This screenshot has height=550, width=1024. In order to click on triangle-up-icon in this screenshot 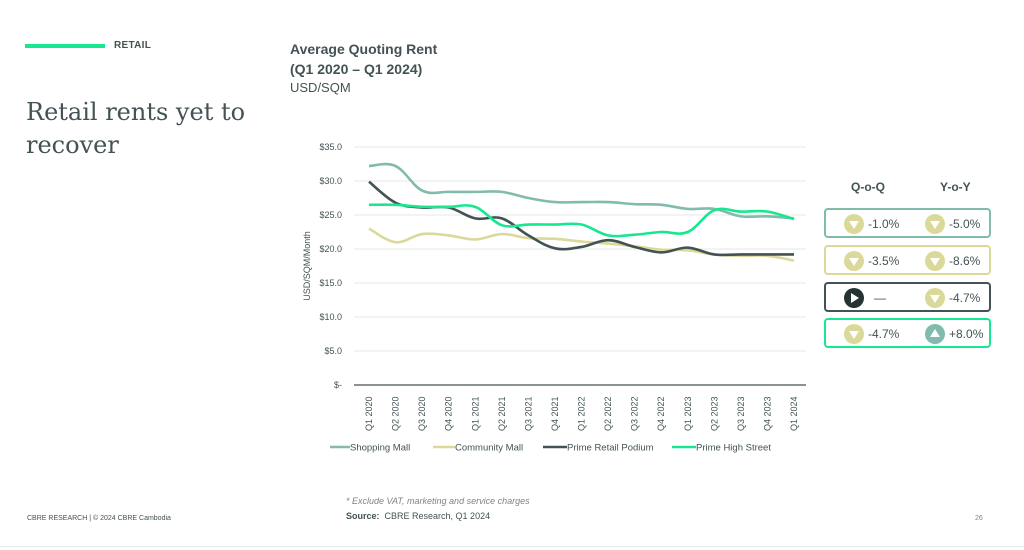, I will do `click(935, 334)`.